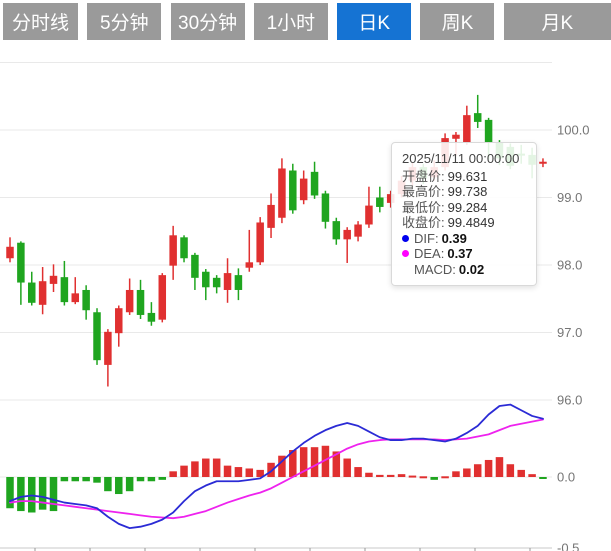 This screenshot has width=611, height=551. I want to click on tab-daily-k: 日K, so click(374, 21).